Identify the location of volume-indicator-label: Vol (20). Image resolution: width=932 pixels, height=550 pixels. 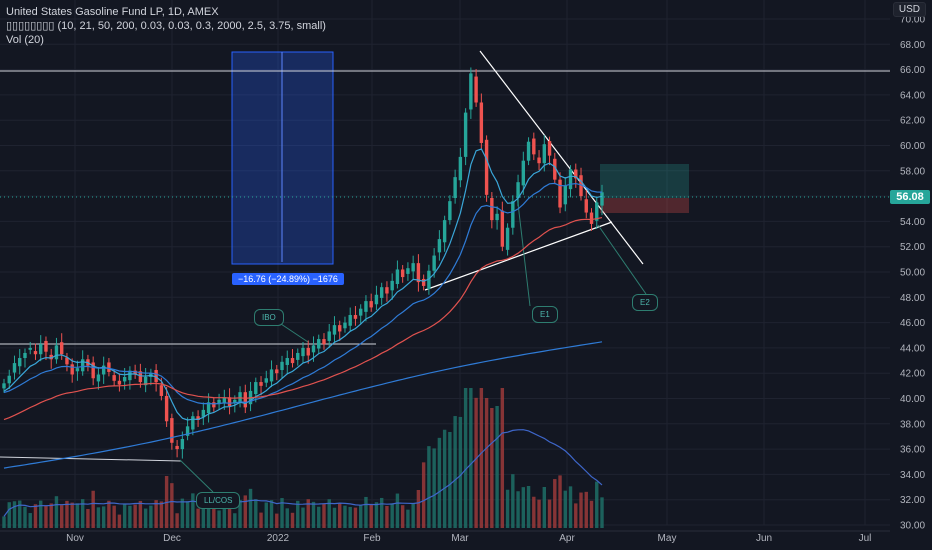
(25, 40).